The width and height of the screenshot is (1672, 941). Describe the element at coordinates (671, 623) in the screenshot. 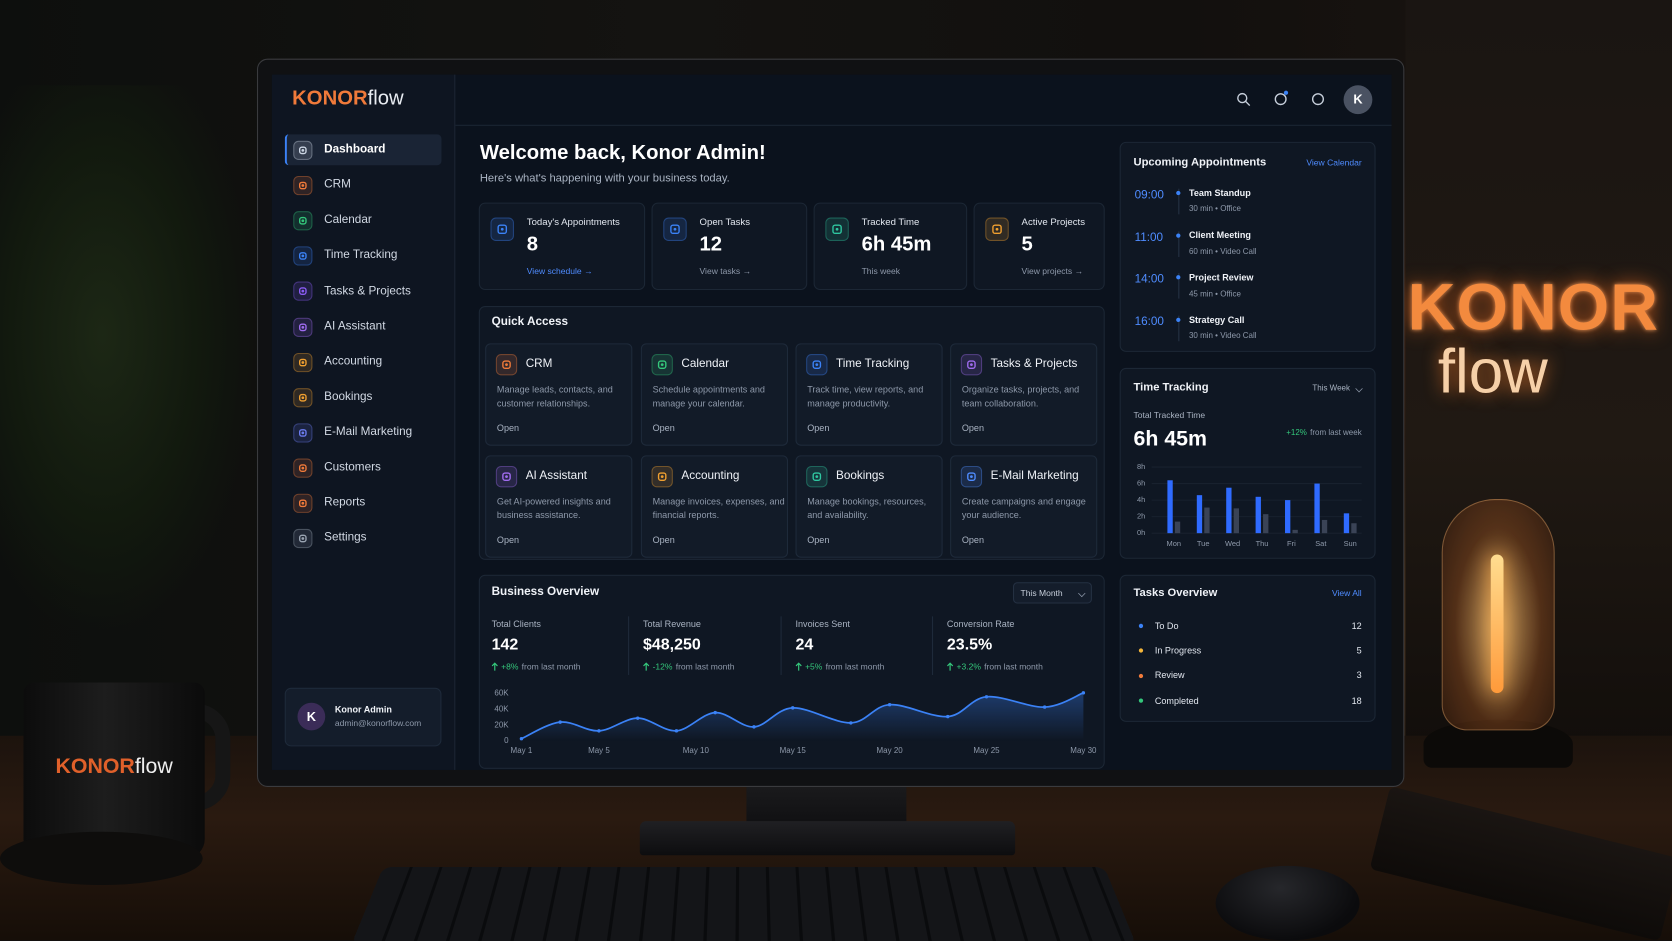

I see `metric-label: Total Revenue` at that location.